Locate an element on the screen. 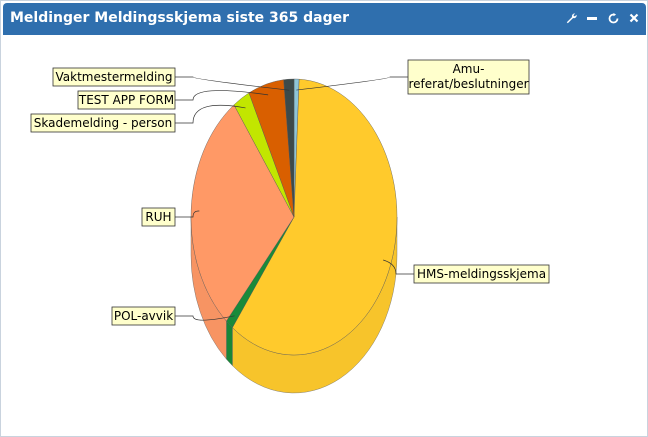  data-label-text: Skademelding - person is located at coordinates (103, 123).